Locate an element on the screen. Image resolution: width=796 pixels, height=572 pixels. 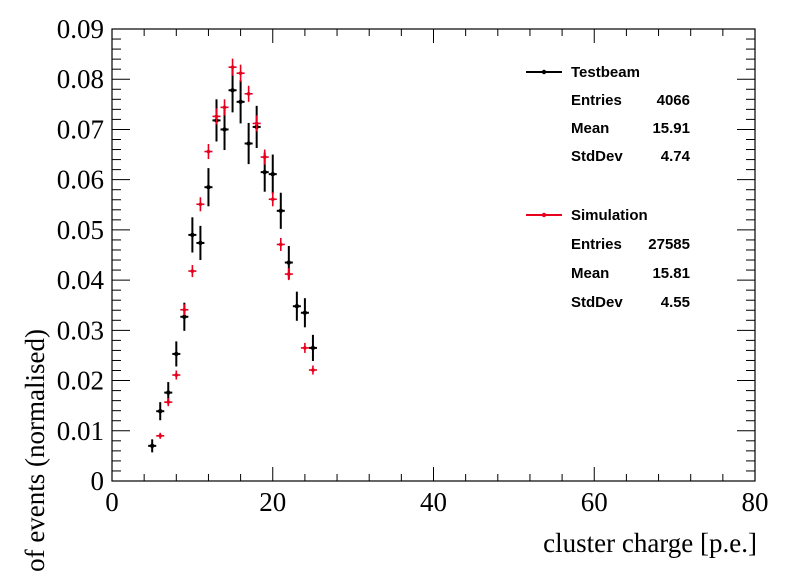
stat-value: 4.74 is located at coordinates (676, 156).